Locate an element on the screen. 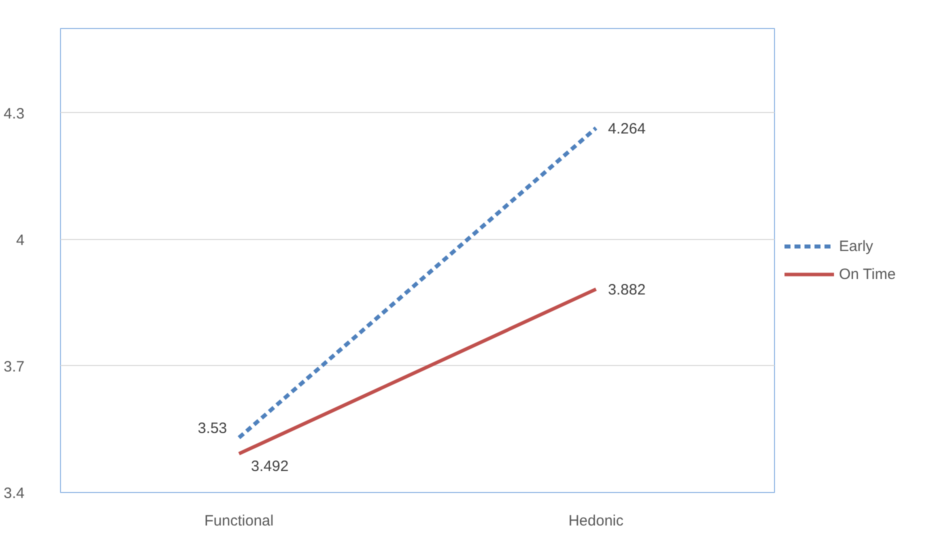 The width and height of the screenshot is (939, 539). y-tick-label: 3.7 is located at coordinates (14, 367).